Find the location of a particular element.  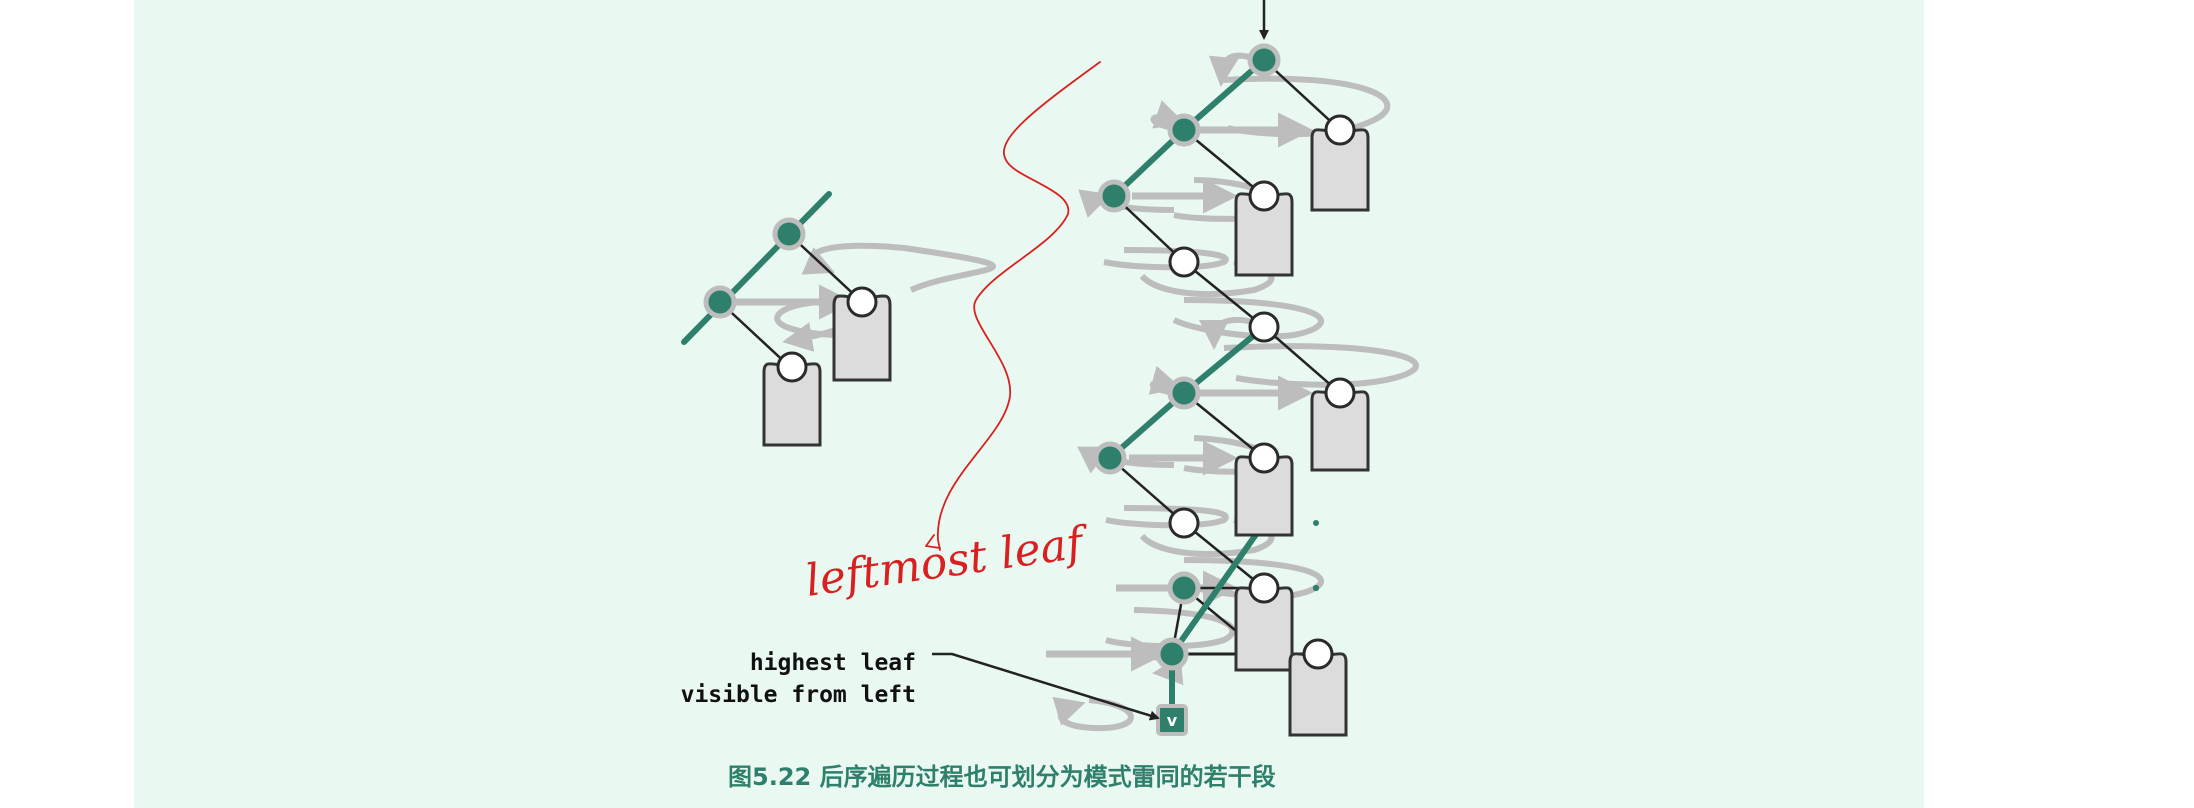

handwritten-stroke is located at coordinates (1019, 306).